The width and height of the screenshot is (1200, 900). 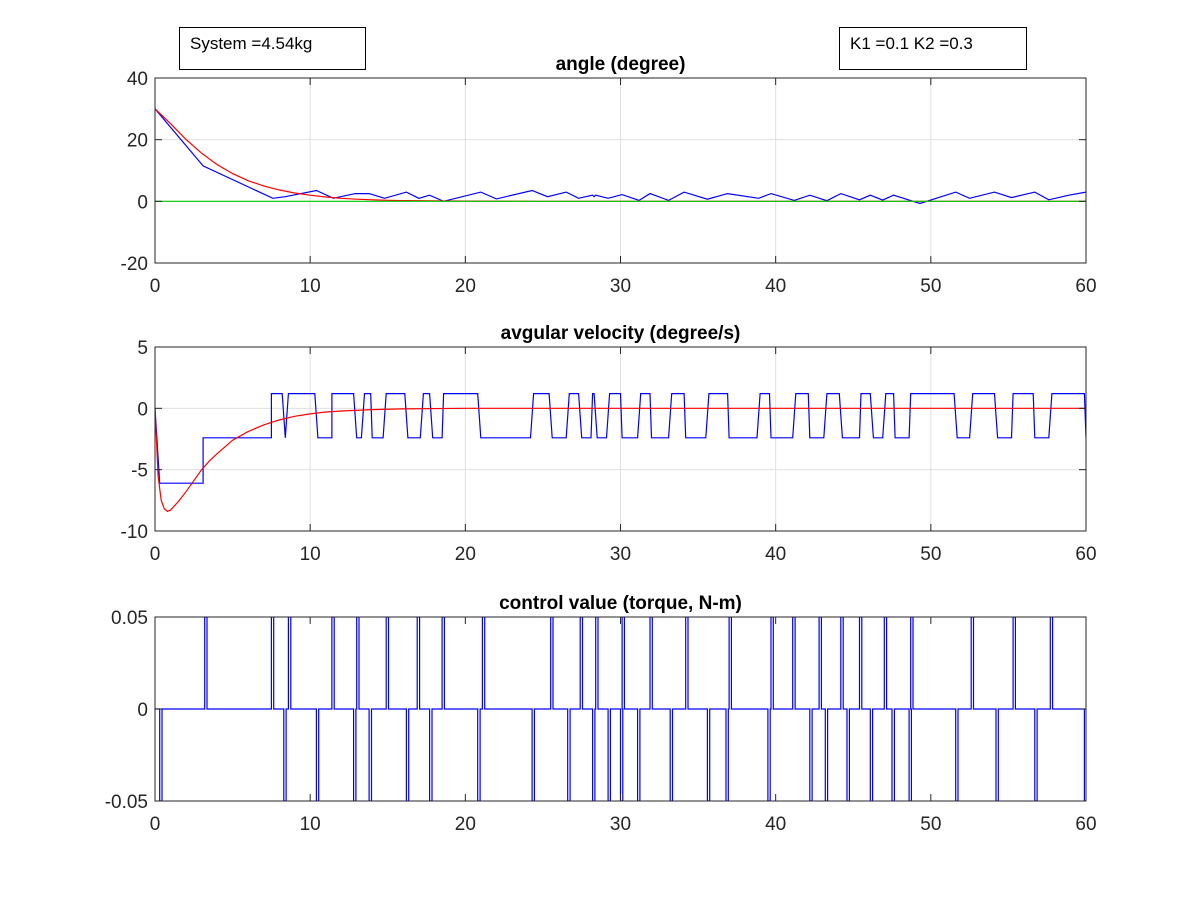 What do you see at coordinates (137, 141) in the screenshot?
I see `y-tick-label: 20` at bounding box center [137, 141].